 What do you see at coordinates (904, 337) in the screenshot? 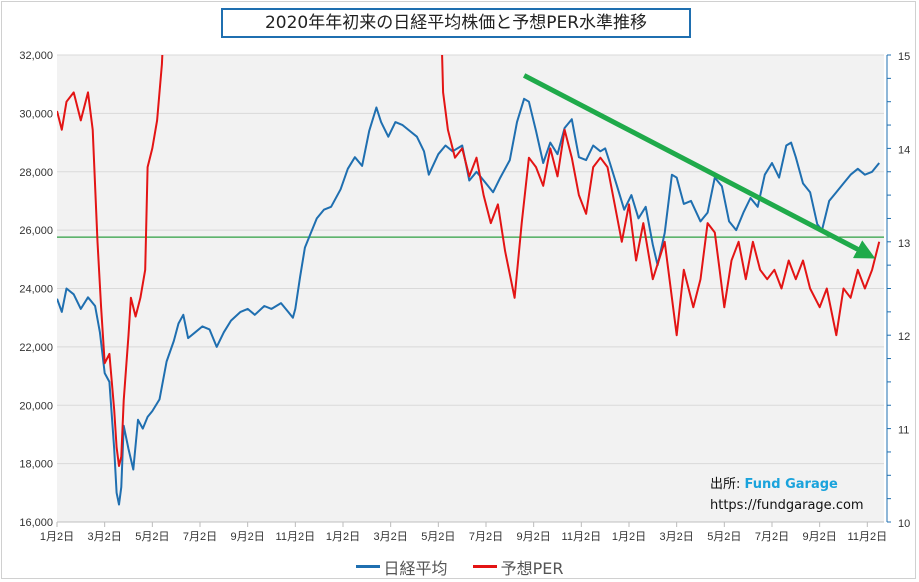
I see `right-tick-label: 12` at bounding box center [904, 337].